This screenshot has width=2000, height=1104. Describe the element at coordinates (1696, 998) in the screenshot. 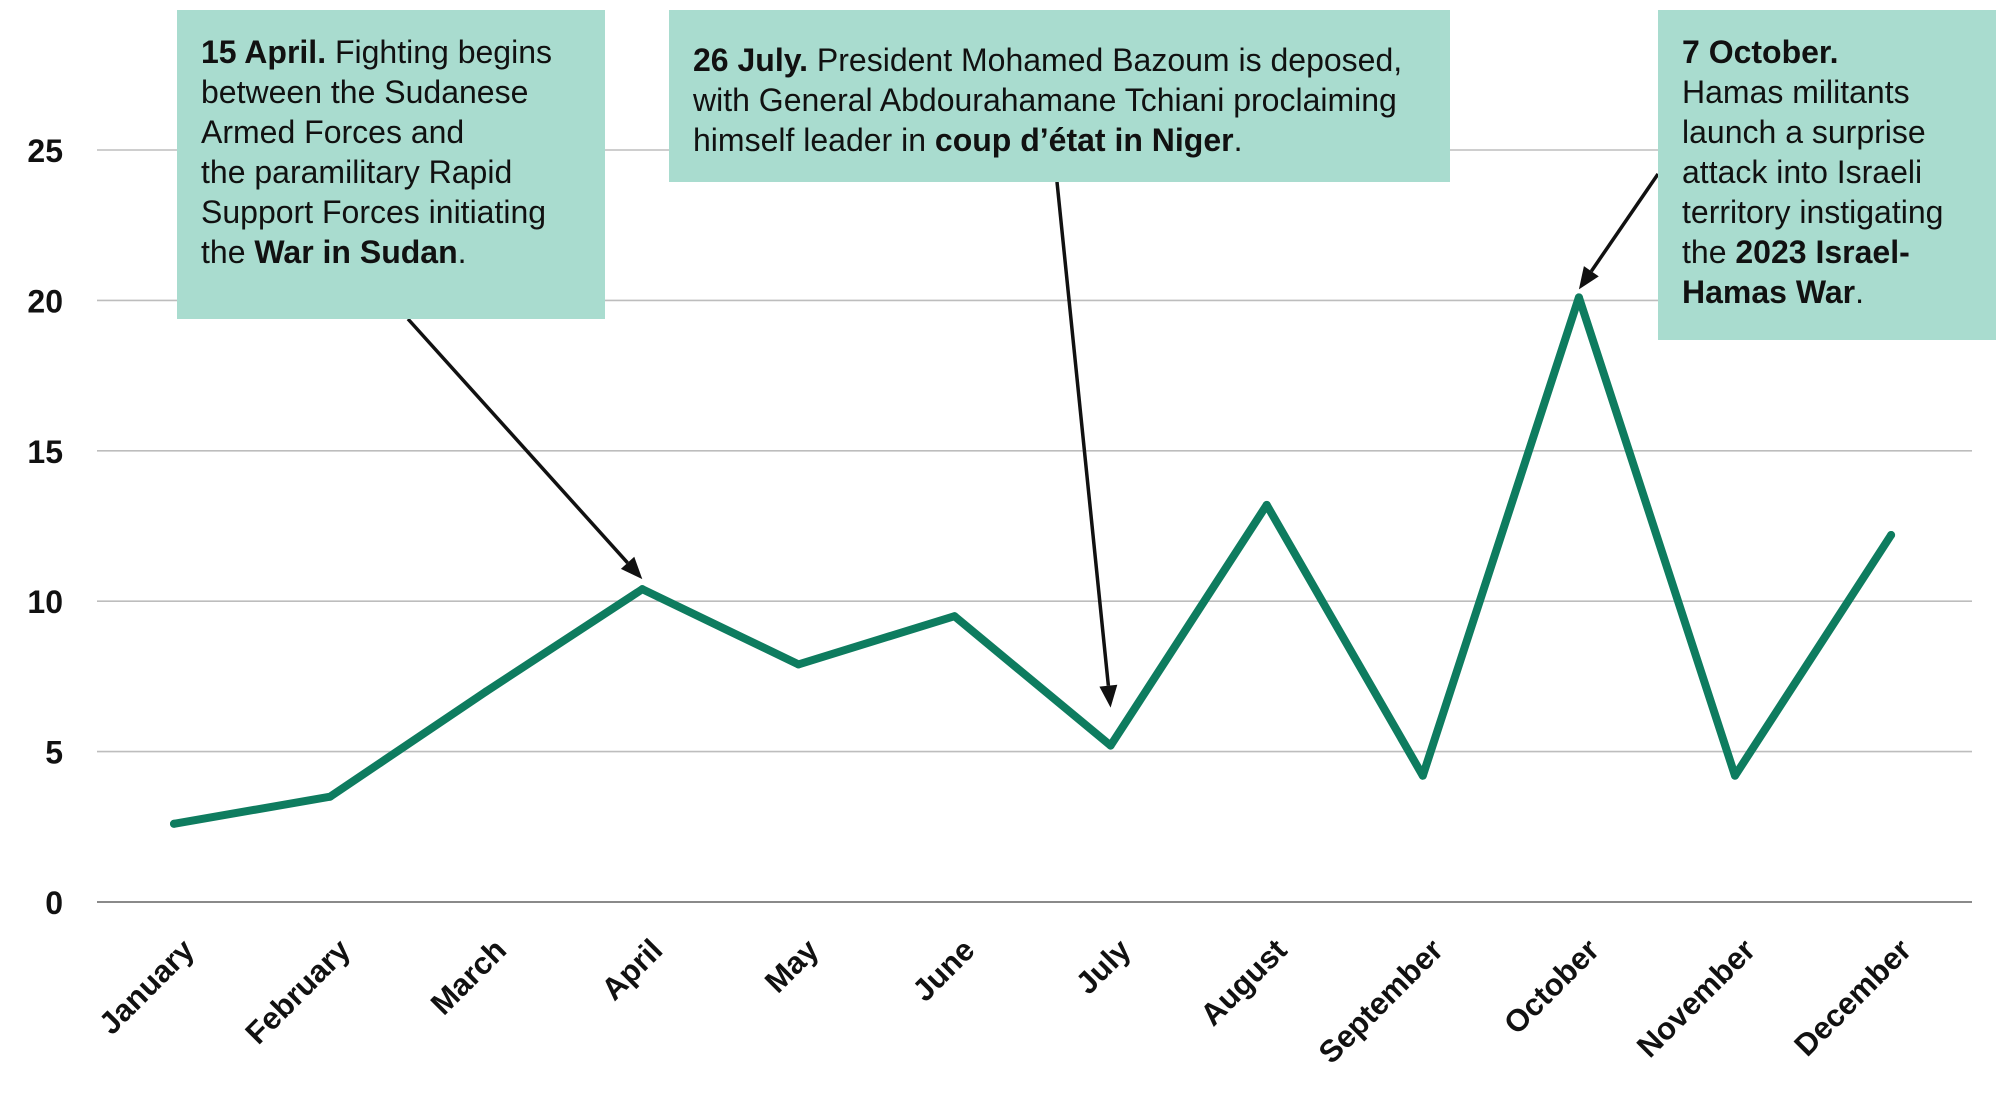

I see `x-tick-label: November` at that location.